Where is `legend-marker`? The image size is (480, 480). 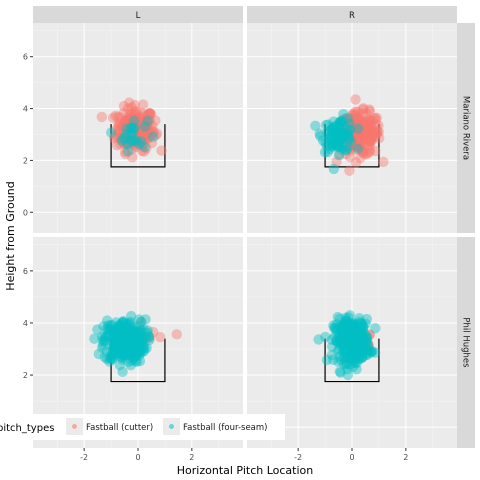 legend-marker is located at coordinates (171, 426).